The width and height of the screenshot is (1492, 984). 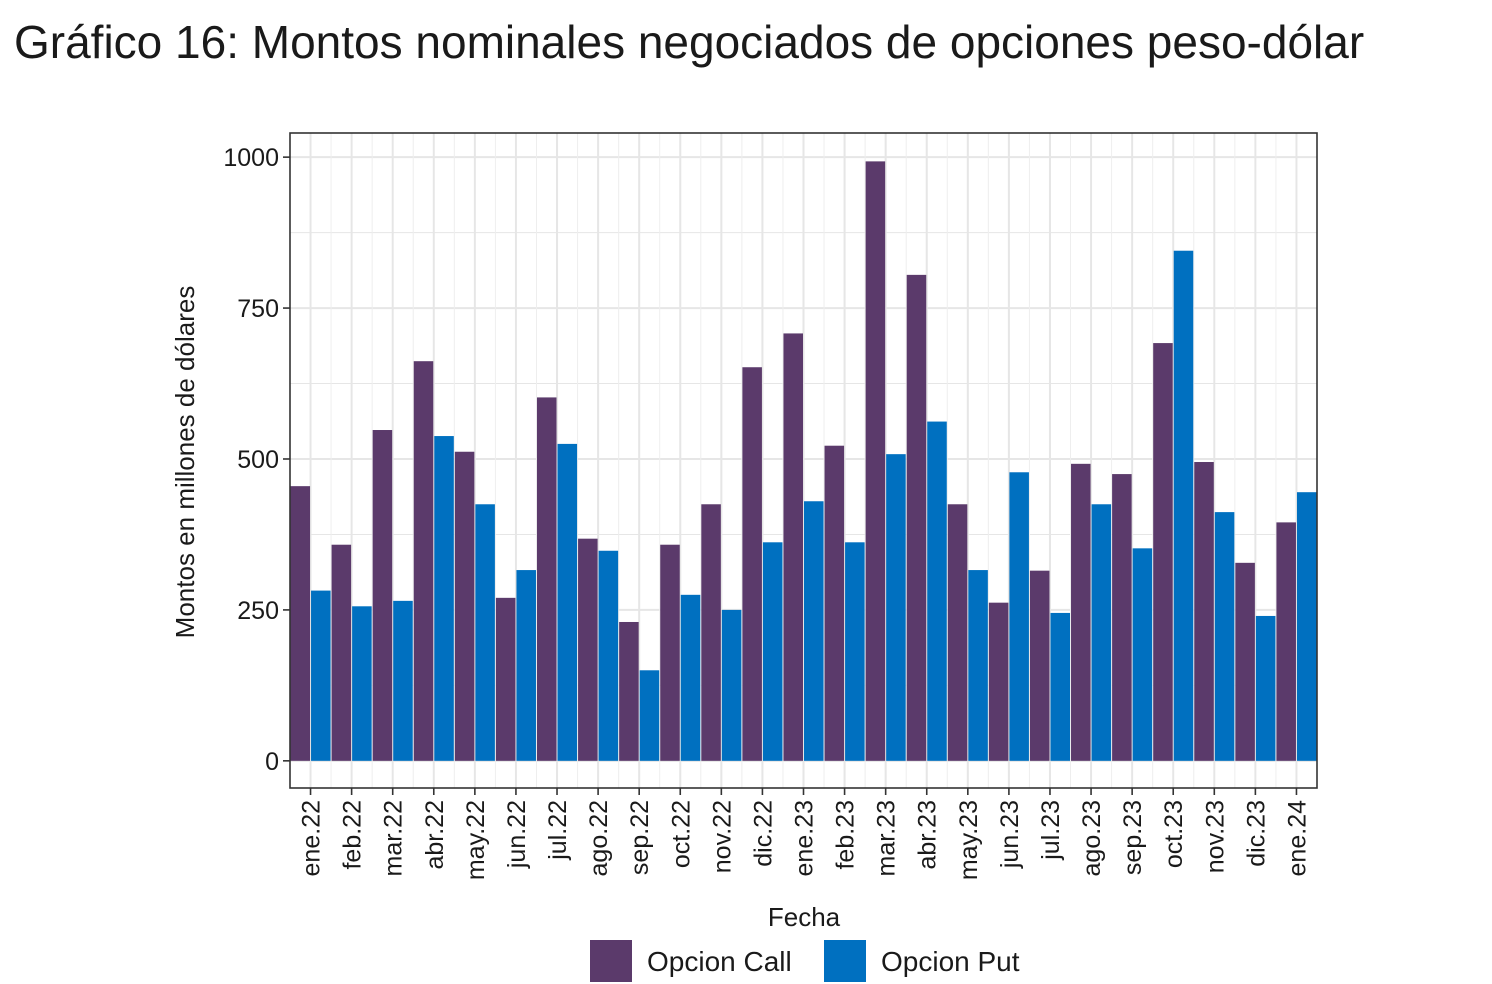 I want to click on x-tick-label: ago.22, so click(x=599, y=838).